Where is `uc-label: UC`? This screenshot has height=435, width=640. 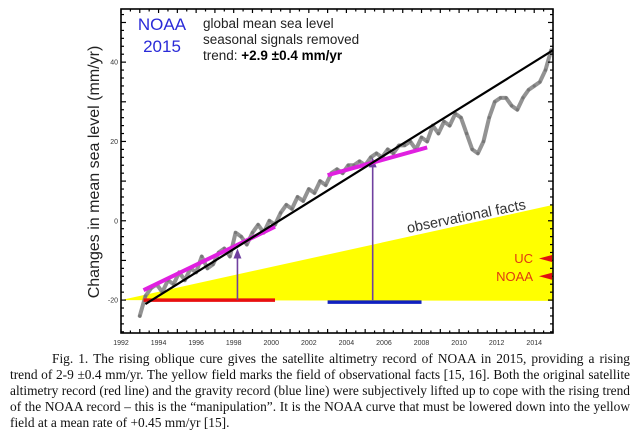
uc-label: UC is located at coordinates (523, 258).